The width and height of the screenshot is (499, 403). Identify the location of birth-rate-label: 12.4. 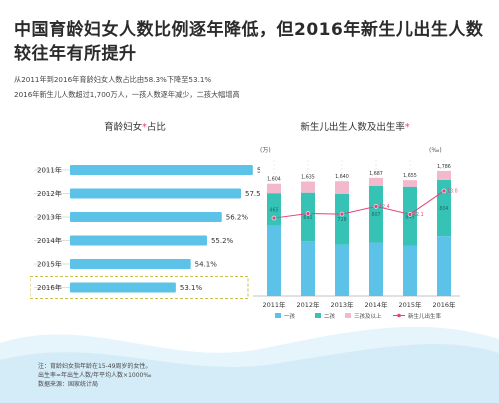
(384, 207).